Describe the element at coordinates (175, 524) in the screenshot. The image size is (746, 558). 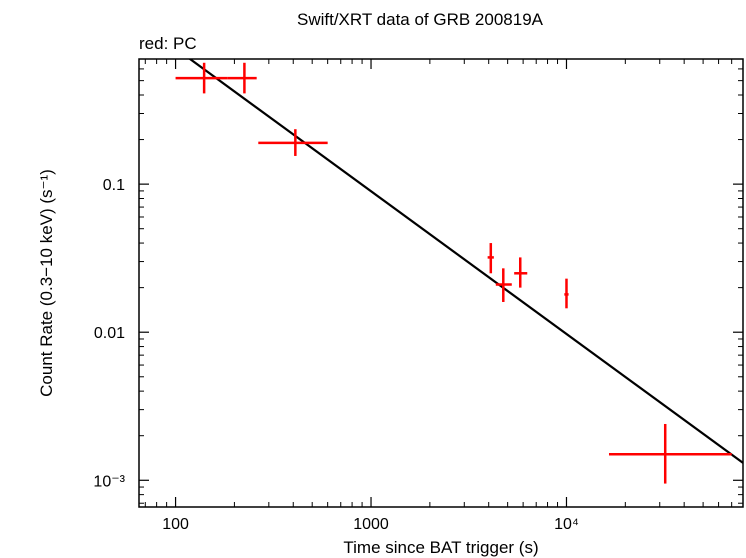
I see `x-tick-label: 100` at that location.